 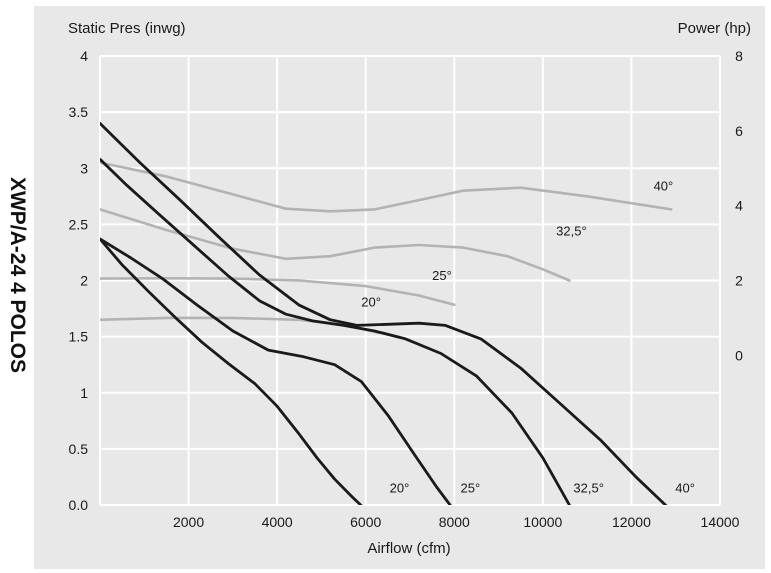 I want to click on power-curve-label: 20°, so click(x=371, y=301).